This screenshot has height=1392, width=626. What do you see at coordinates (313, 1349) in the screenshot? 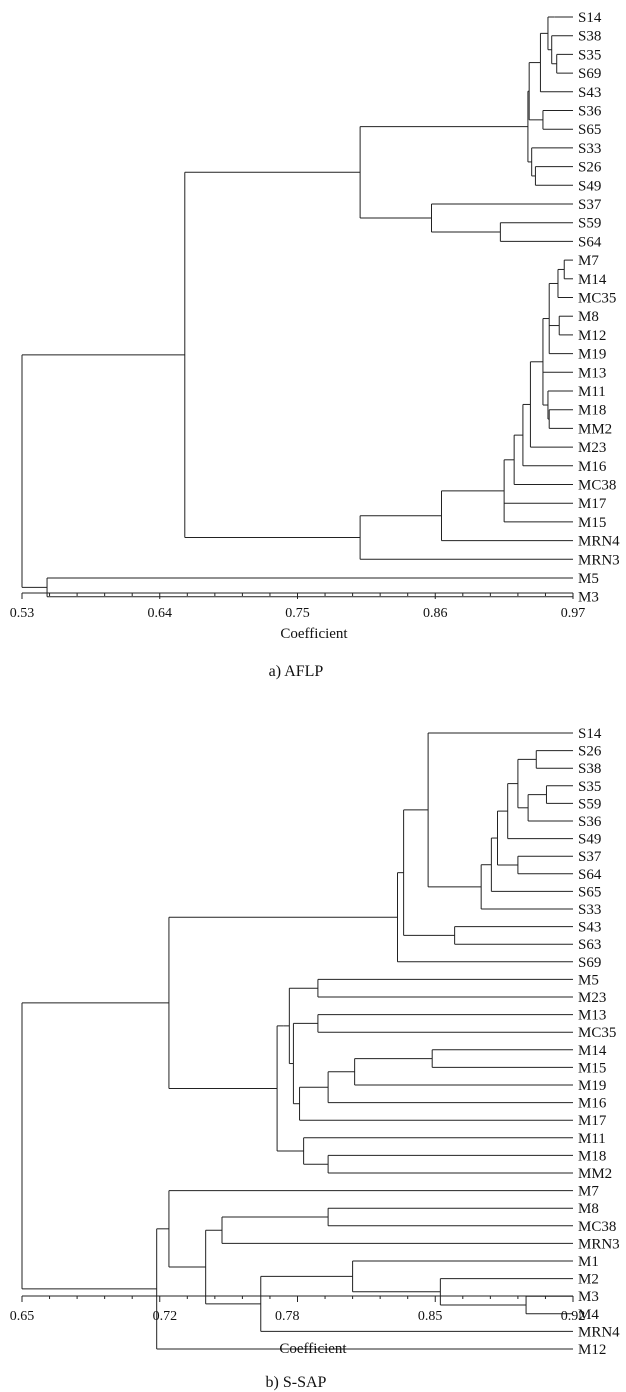
I see `ssap-axis-title: Coefficient` at bounding box center [313, 1349].